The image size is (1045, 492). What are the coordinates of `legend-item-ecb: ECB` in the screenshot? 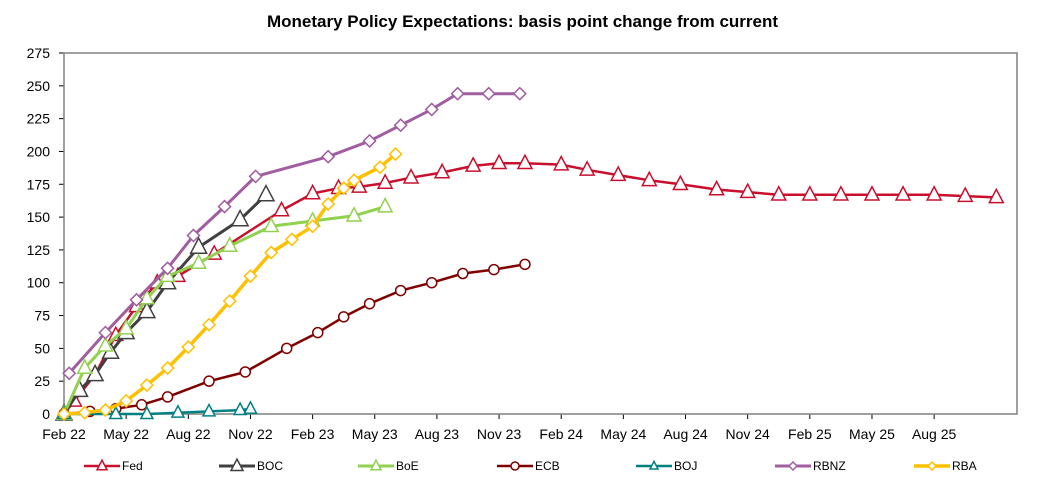 It's located at (528, 466).